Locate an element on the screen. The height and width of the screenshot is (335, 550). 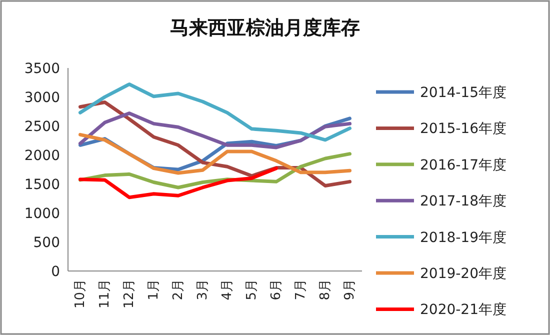
y-tick-label: 0 is located at coordinates (55, 272).